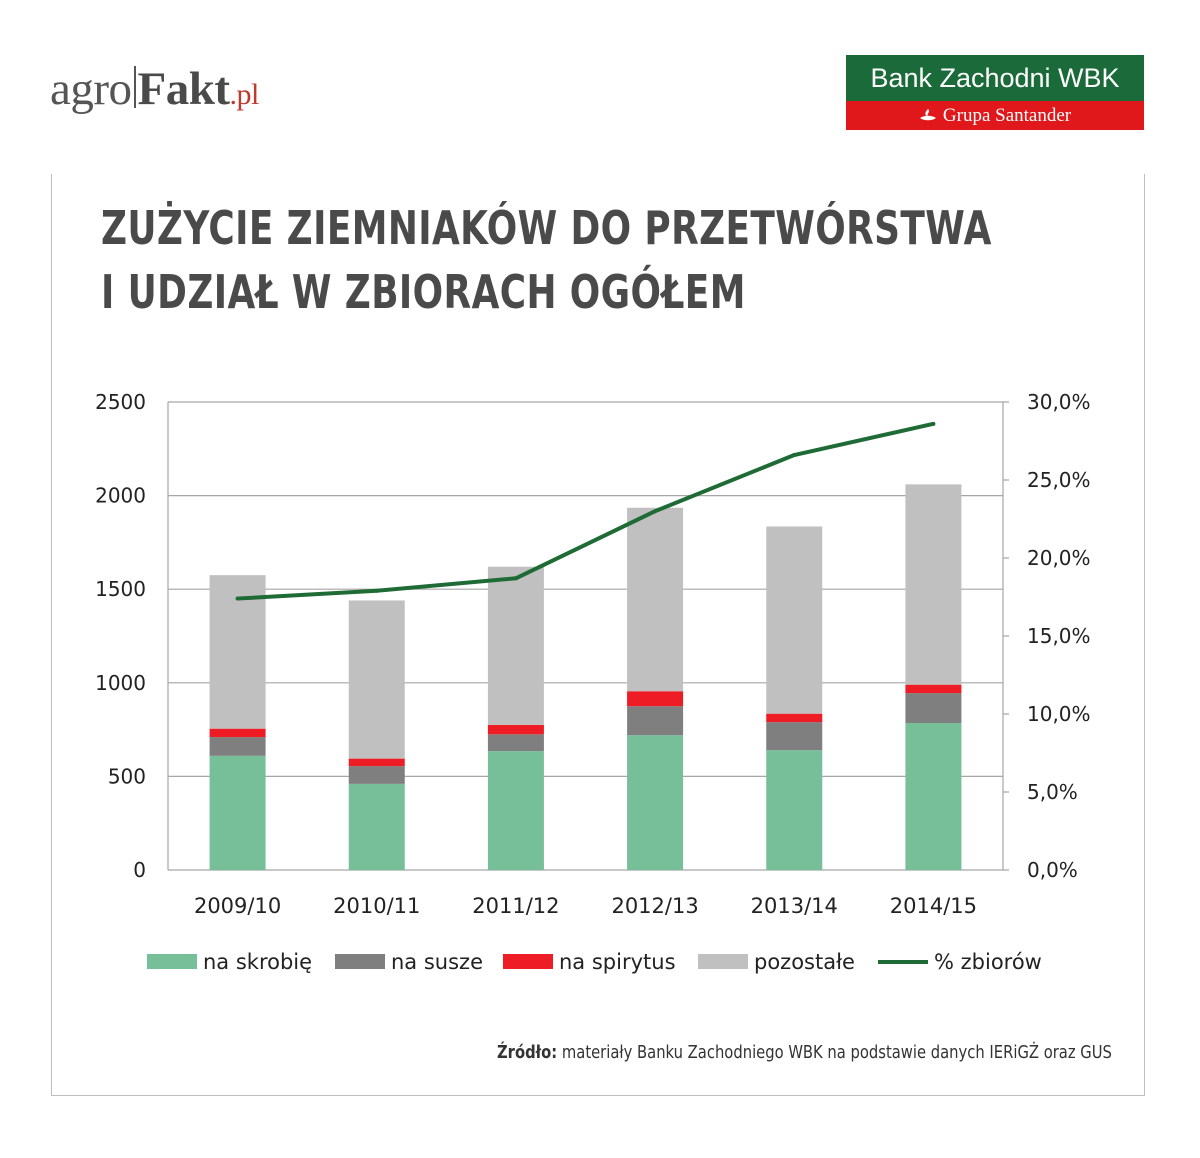 The height and width of the screenshot is (1158, 1200). I want to click on bank-name: Bank Zachodni WBK, so click(995, 78).